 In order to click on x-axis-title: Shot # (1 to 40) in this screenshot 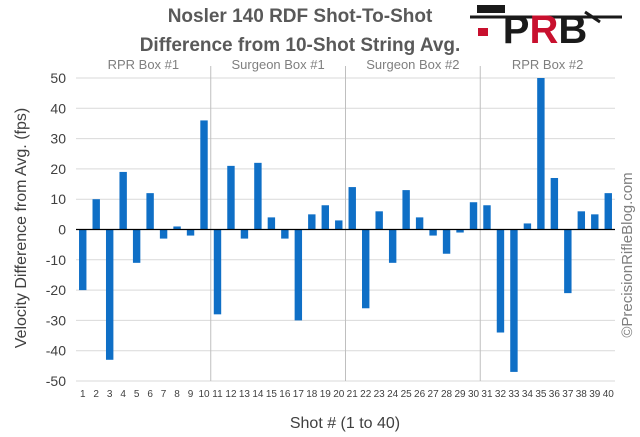, I will do `click(345, 423)`.